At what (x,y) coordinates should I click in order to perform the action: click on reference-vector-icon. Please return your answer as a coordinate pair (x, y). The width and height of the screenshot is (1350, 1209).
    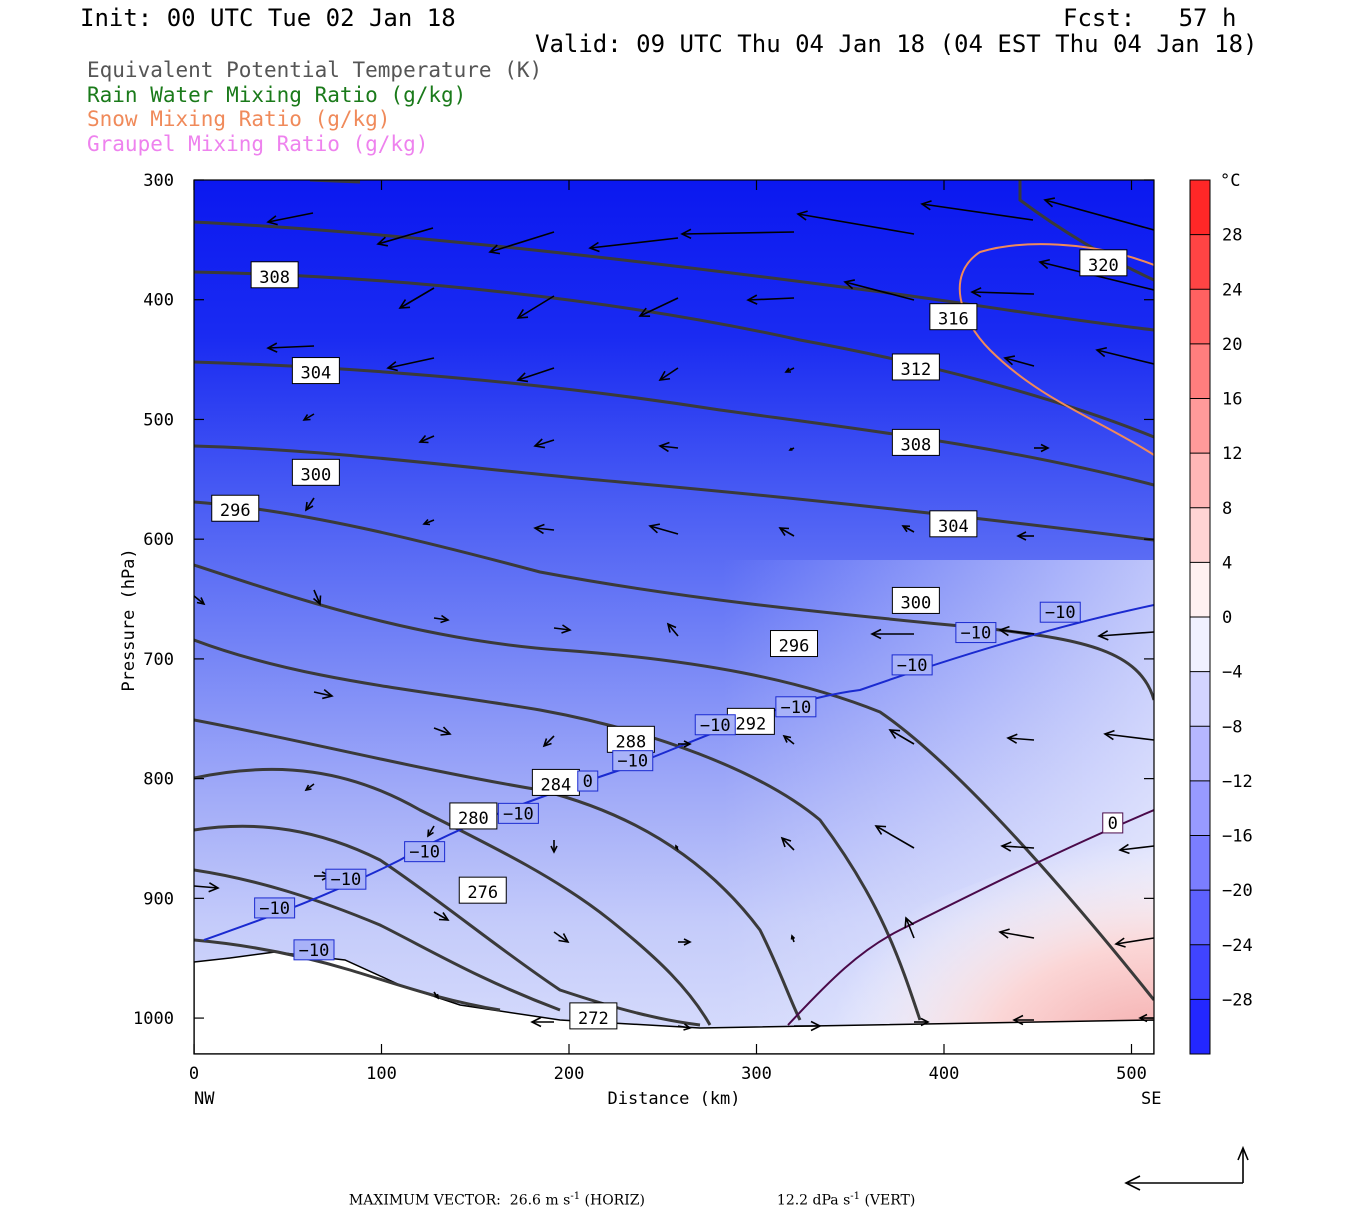
    Looking at the image, I should click on (1186, 1168).